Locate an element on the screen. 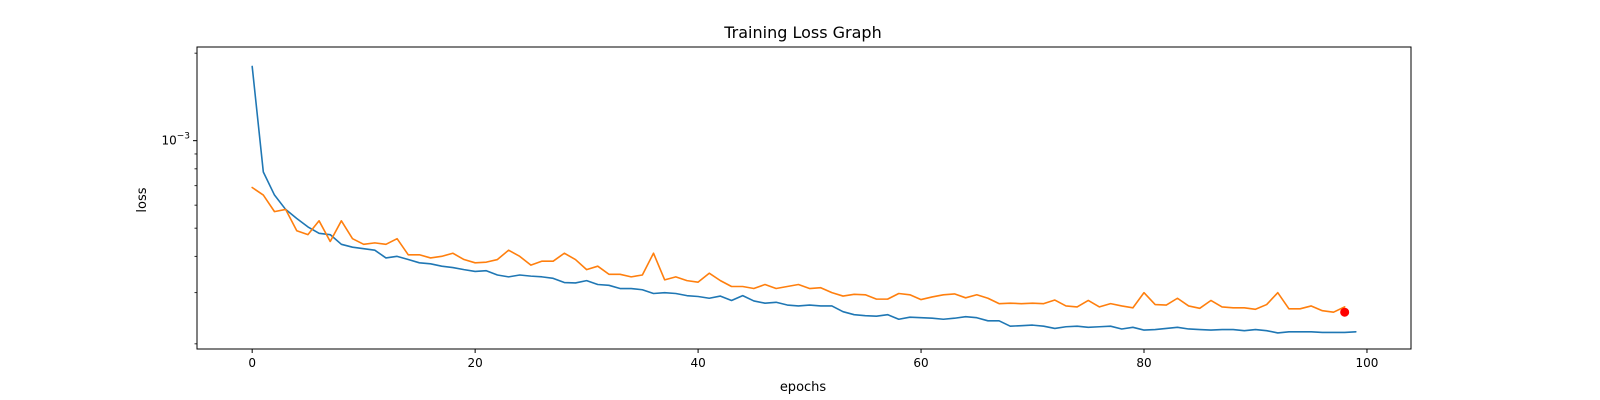 The height and width of the screenshot is (400, 1600). y-axis-title: loss is located at coordinates (142, 199).